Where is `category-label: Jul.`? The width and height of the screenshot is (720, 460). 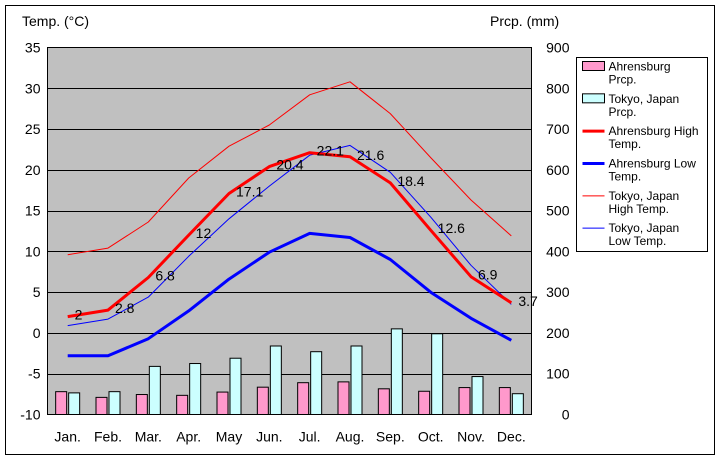 category-label: Jul. is located at coordinates (310, 437).